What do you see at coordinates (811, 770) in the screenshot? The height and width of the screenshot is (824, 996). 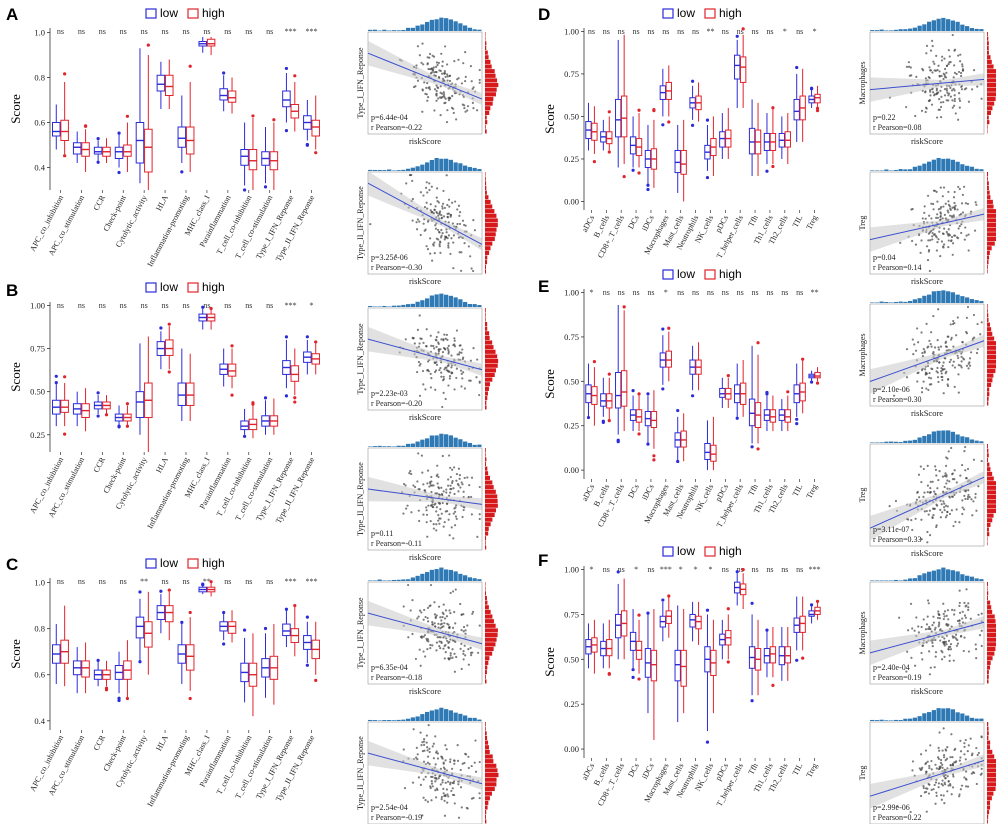 I see `x-tick-label: Treg` at bounding box center [811, 770].